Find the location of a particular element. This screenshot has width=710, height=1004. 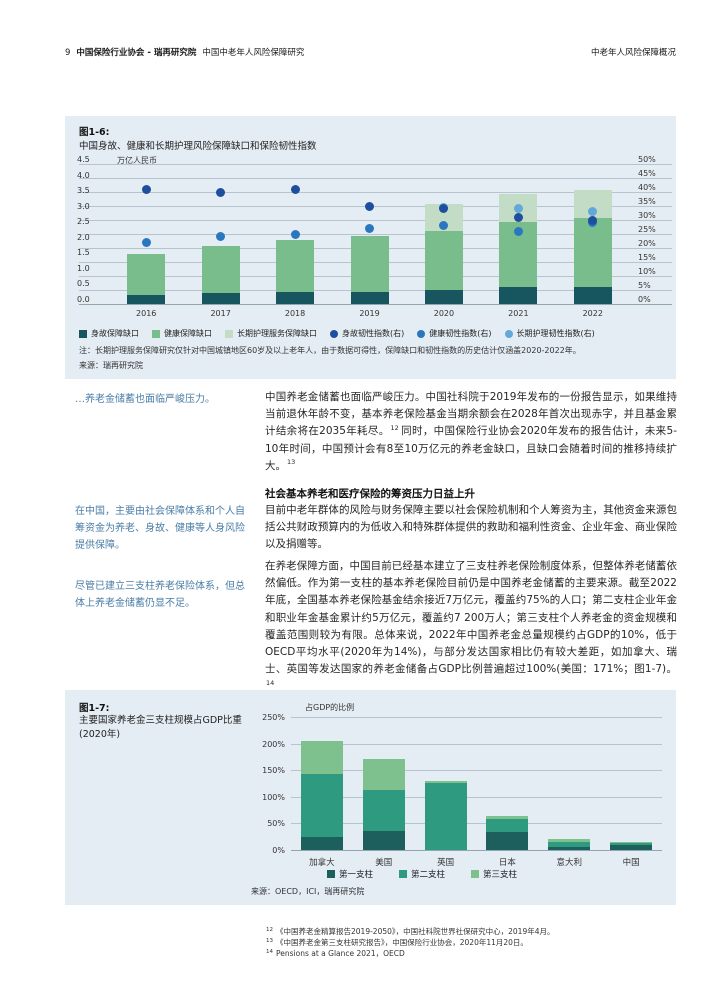

legend-label: 身故保障缺口 is located at coordinates (115, 333).